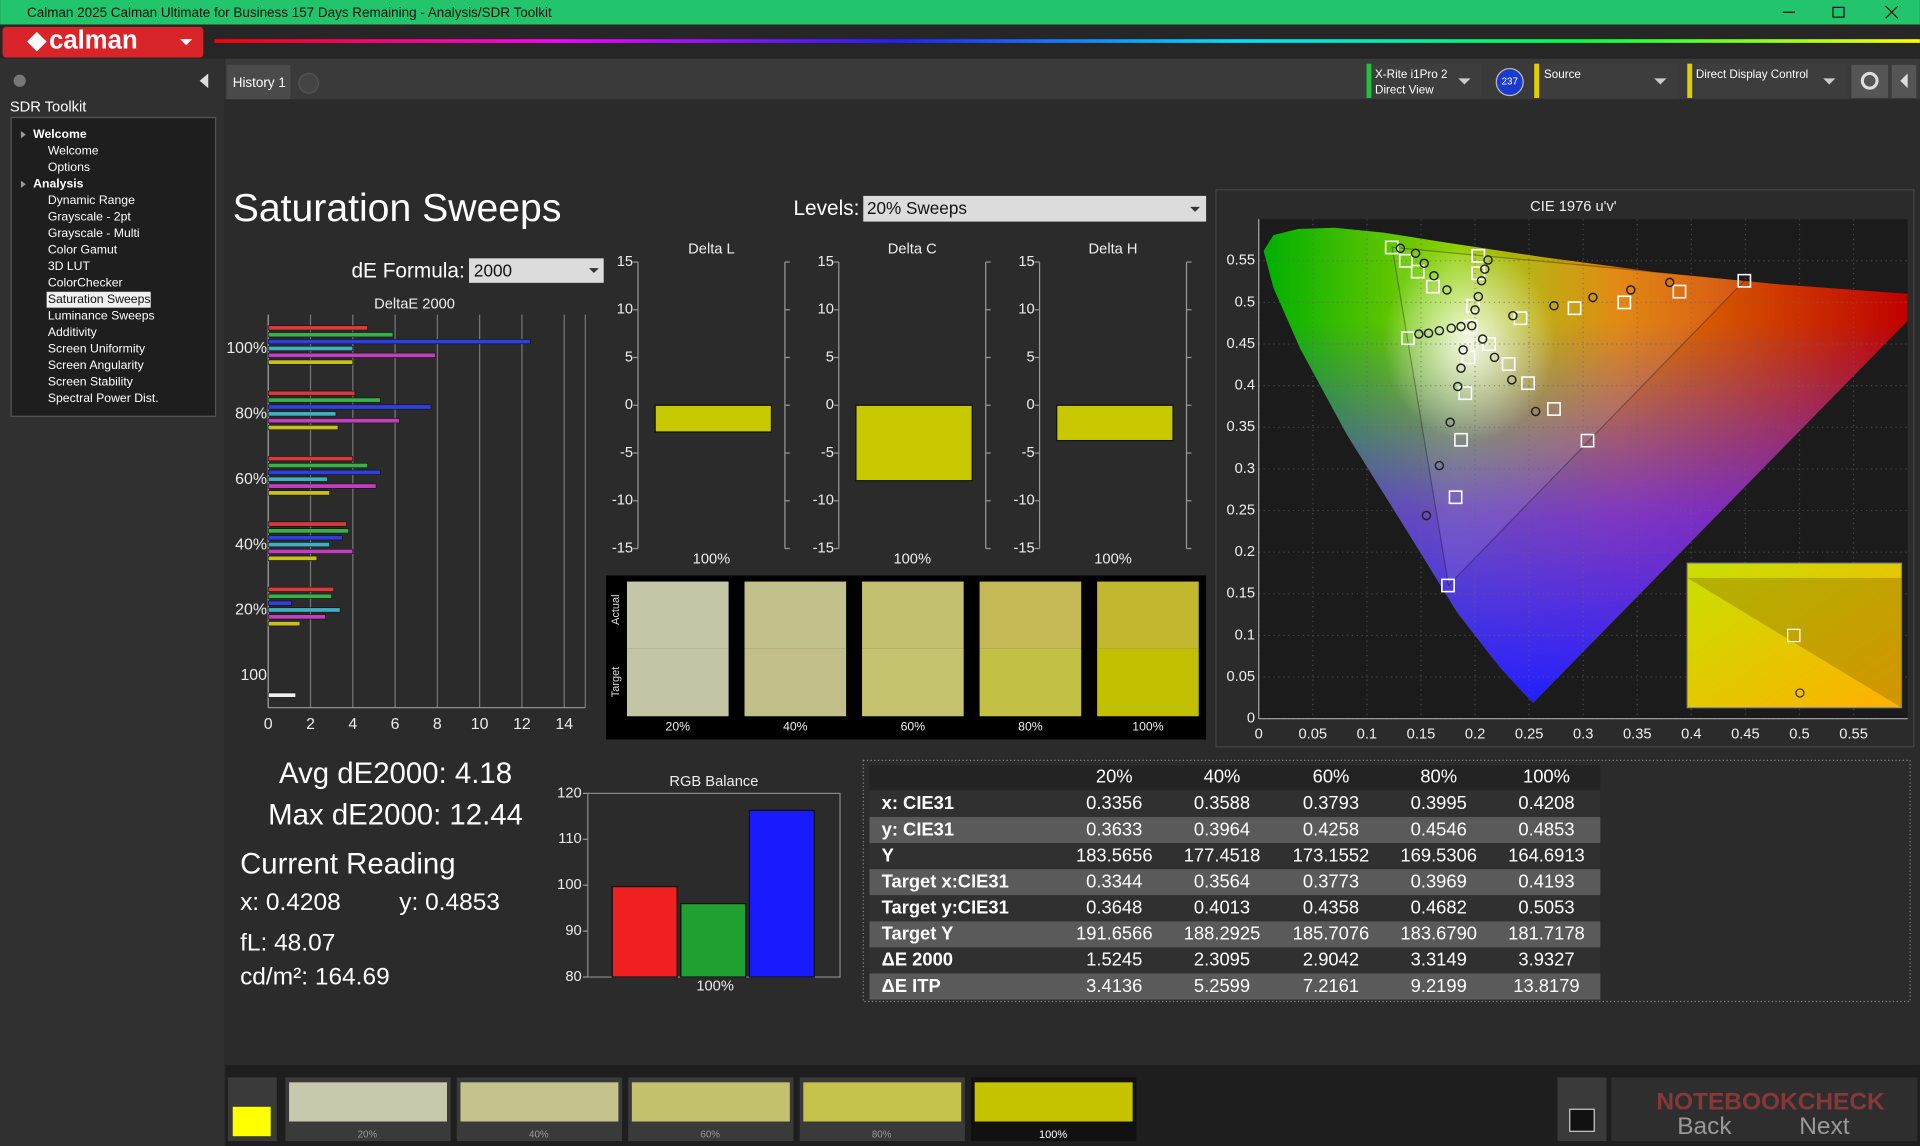  Describe the element at coordinates (1035, 208) in the screenshot. I see `levels-dropdown` at that location.